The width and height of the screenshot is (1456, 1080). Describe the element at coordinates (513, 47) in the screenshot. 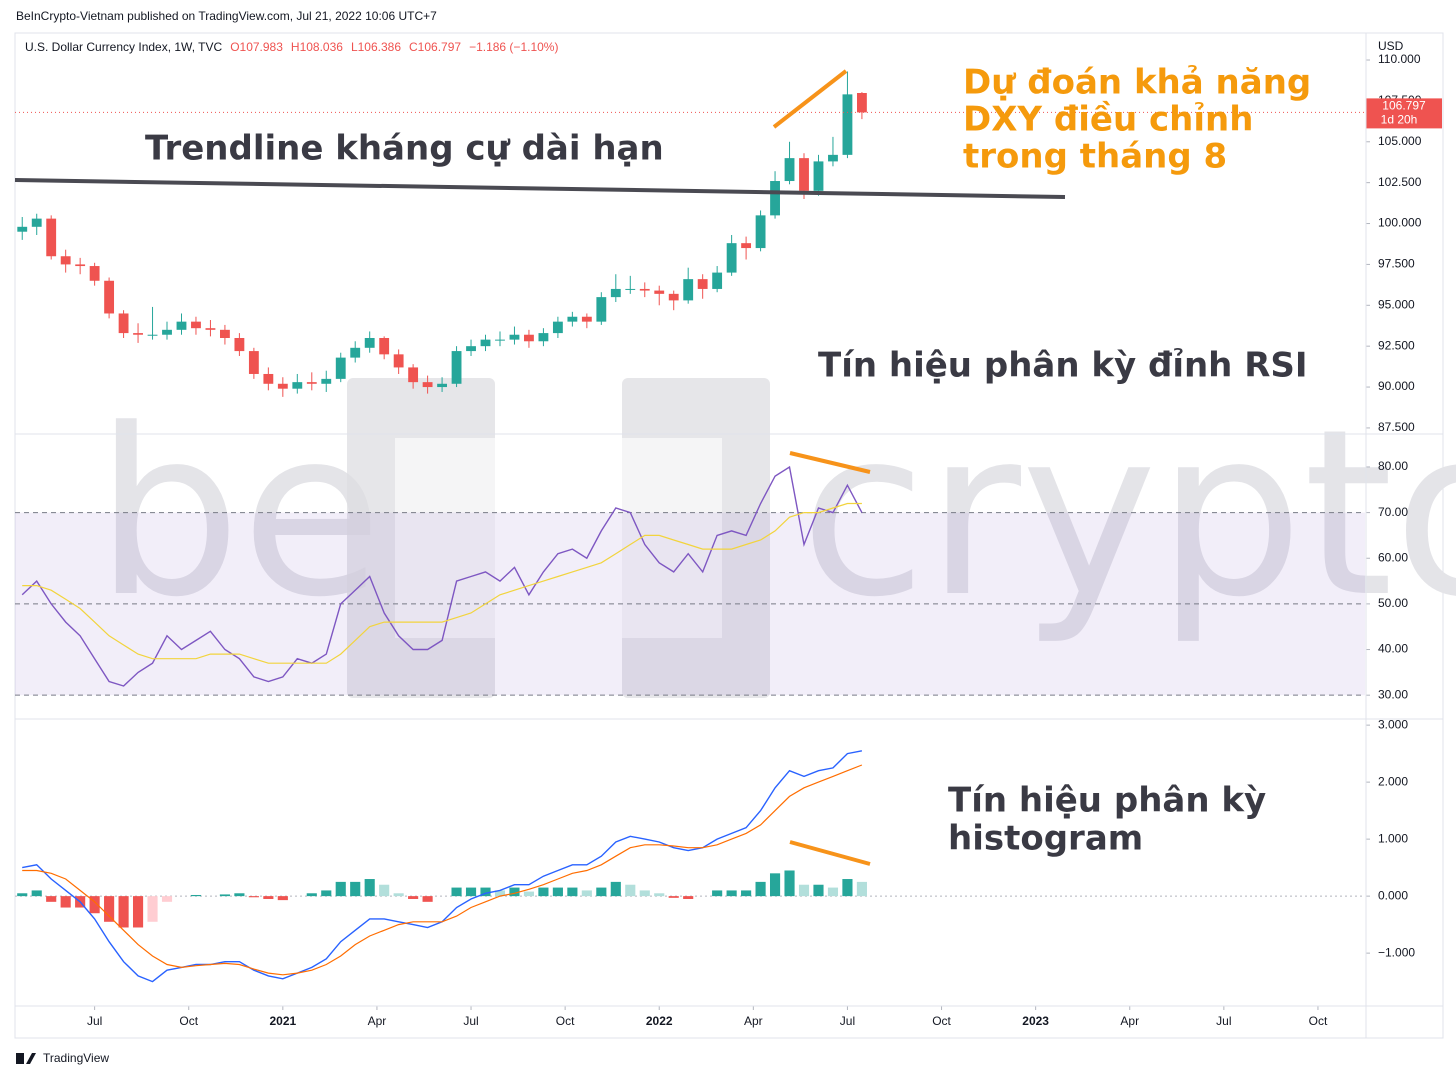

I see `legend-value: −1.186 (−1.10%)` at that location.